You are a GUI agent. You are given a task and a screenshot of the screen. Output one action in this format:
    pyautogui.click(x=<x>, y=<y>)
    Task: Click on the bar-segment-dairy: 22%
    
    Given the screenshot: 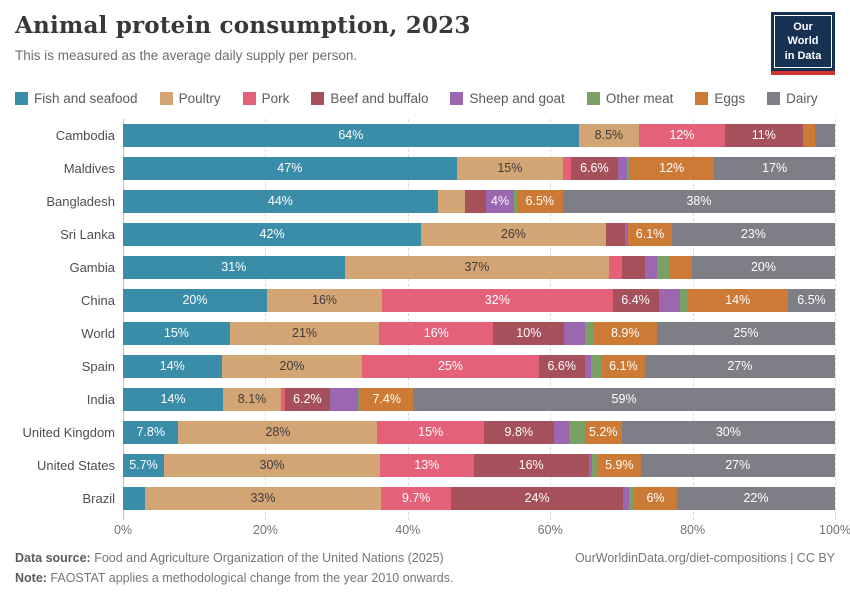 What is the action you would take?
    pyautogui.click(x=756, y=498)
    